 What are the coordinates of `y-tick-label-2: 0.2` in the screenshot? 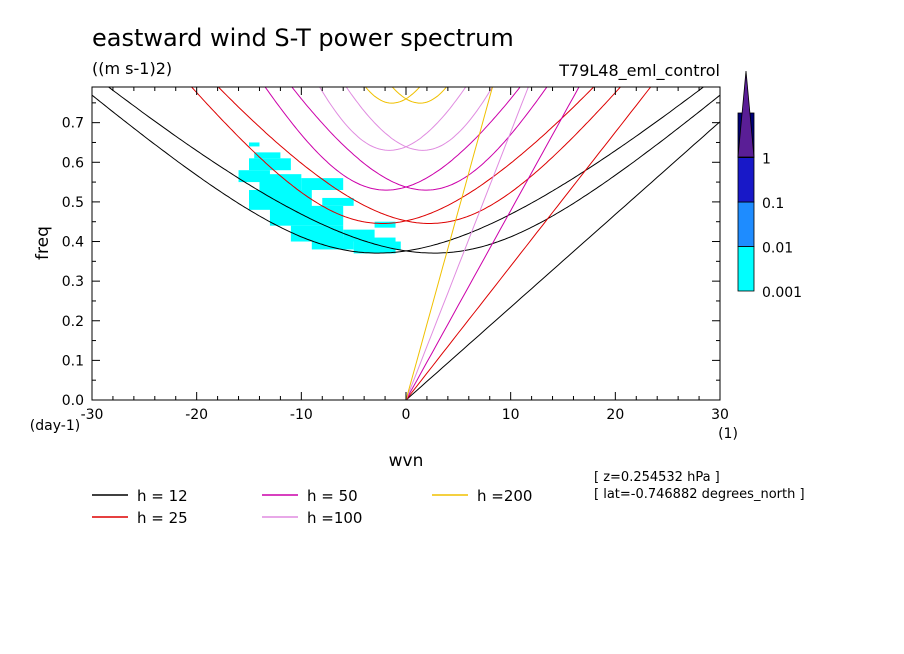 It's located at (73, 322).